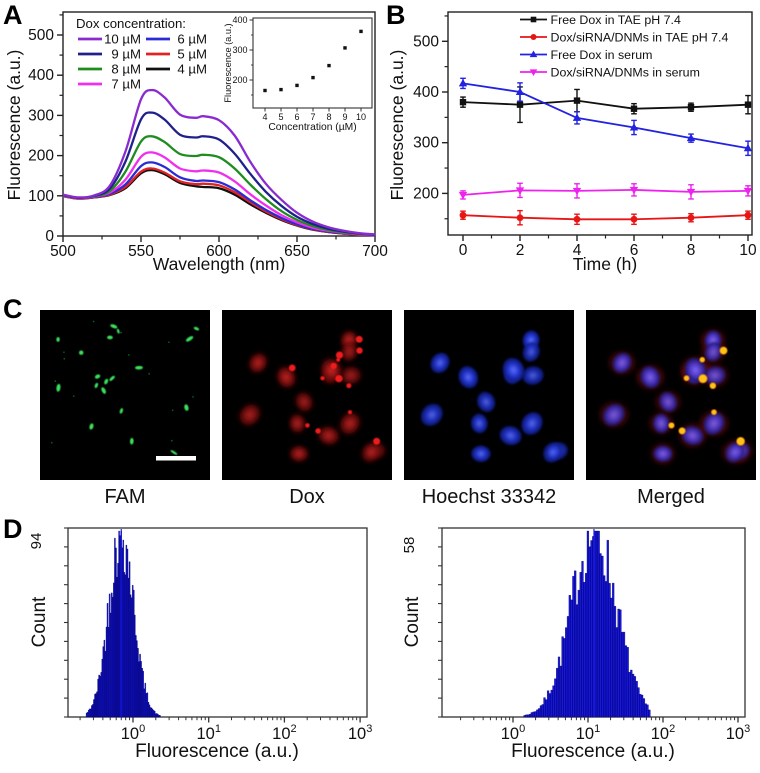  Describe the element at coordinates (126, 84) in the screenshot. I see `svg-text: 7 µM` at that location.